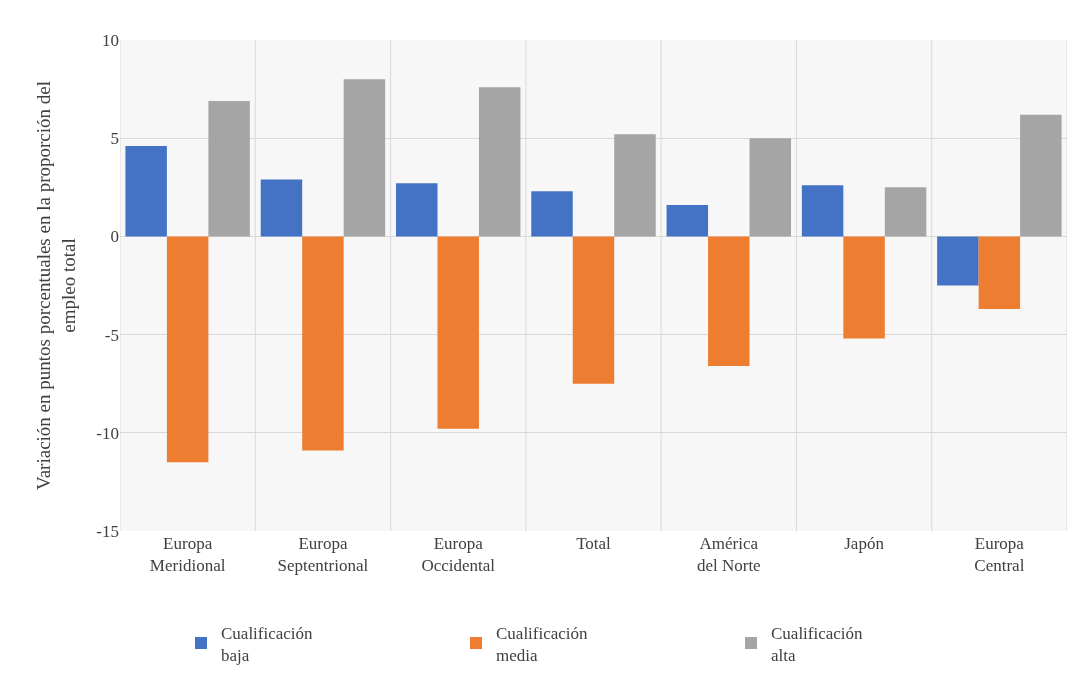  Describe the element at coordinates (458, 555) in the screenshot. I see `x-tick-label: Europa Occidental` at that location.